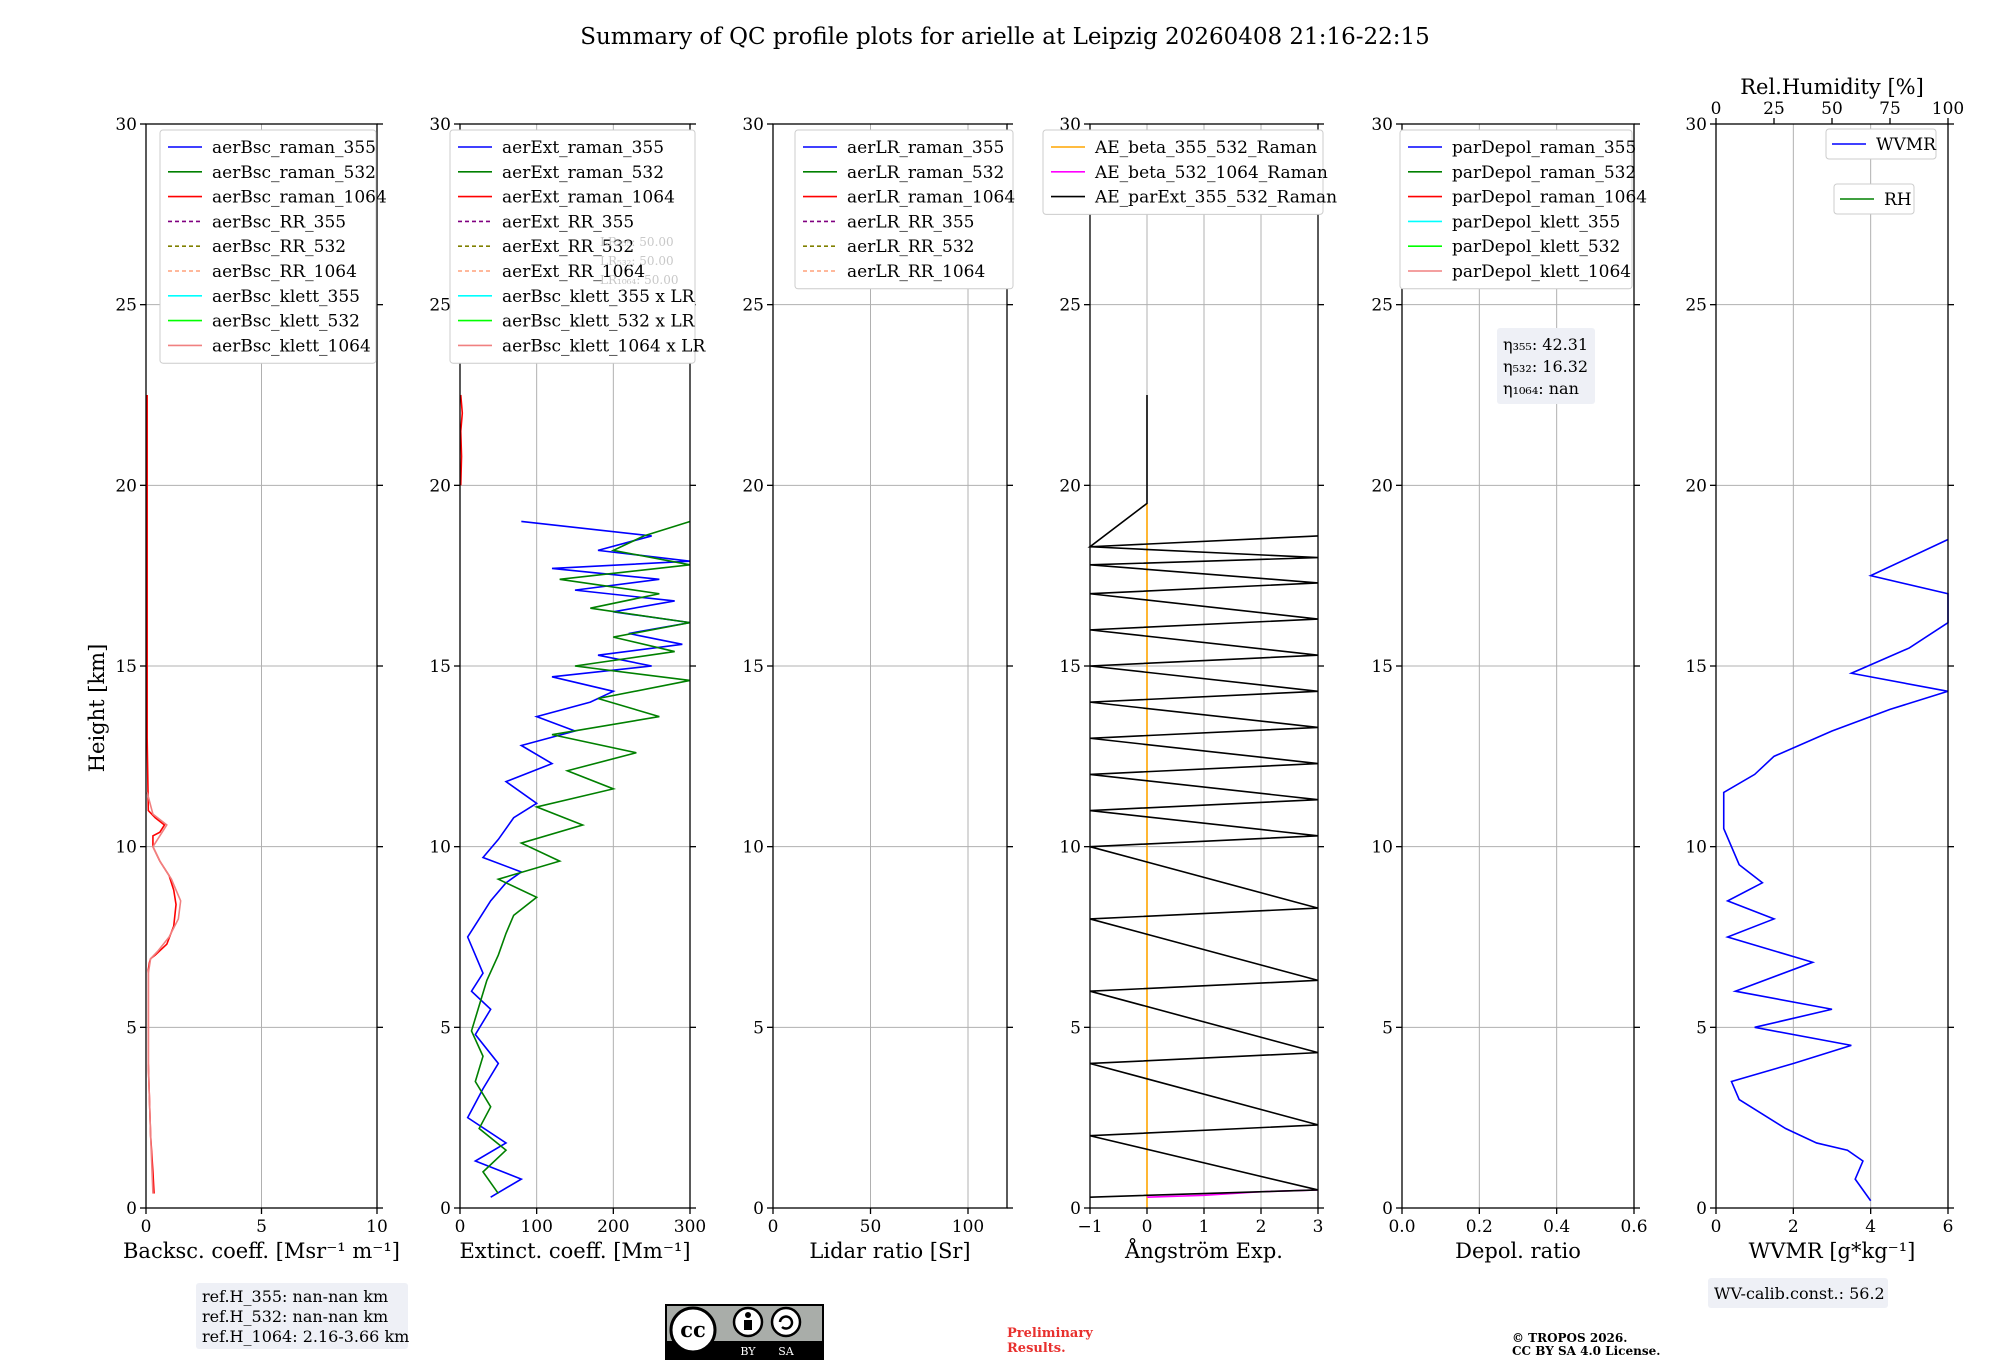  What do you see at coordinates (916, 272) in the screenshot?
I see `legend-label: aerLR_RR_1064` at bounding box center [916, 272].